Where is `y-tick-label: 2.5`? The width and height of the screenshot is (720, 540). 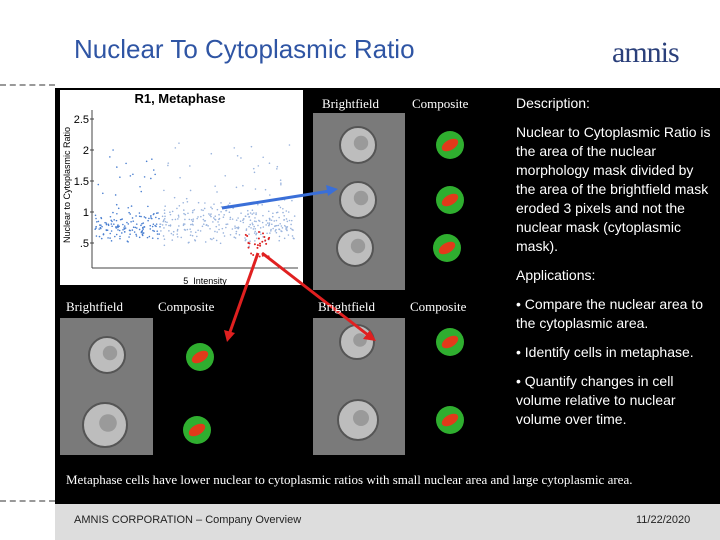
y-tick-label: 2.5 is located at coordinates (81, 120).